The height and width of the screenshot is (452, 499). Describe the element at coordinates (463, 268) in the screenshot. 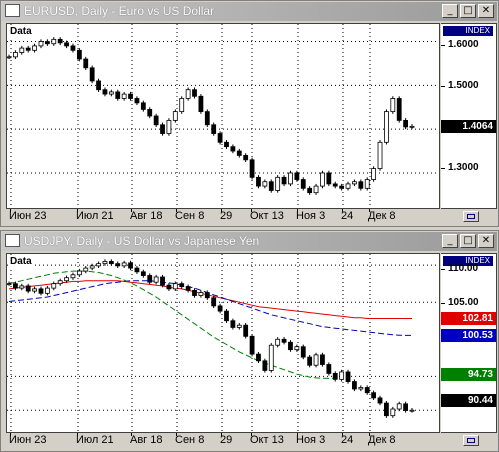

I see `usdjpy-y-label: 110.00` at that location.